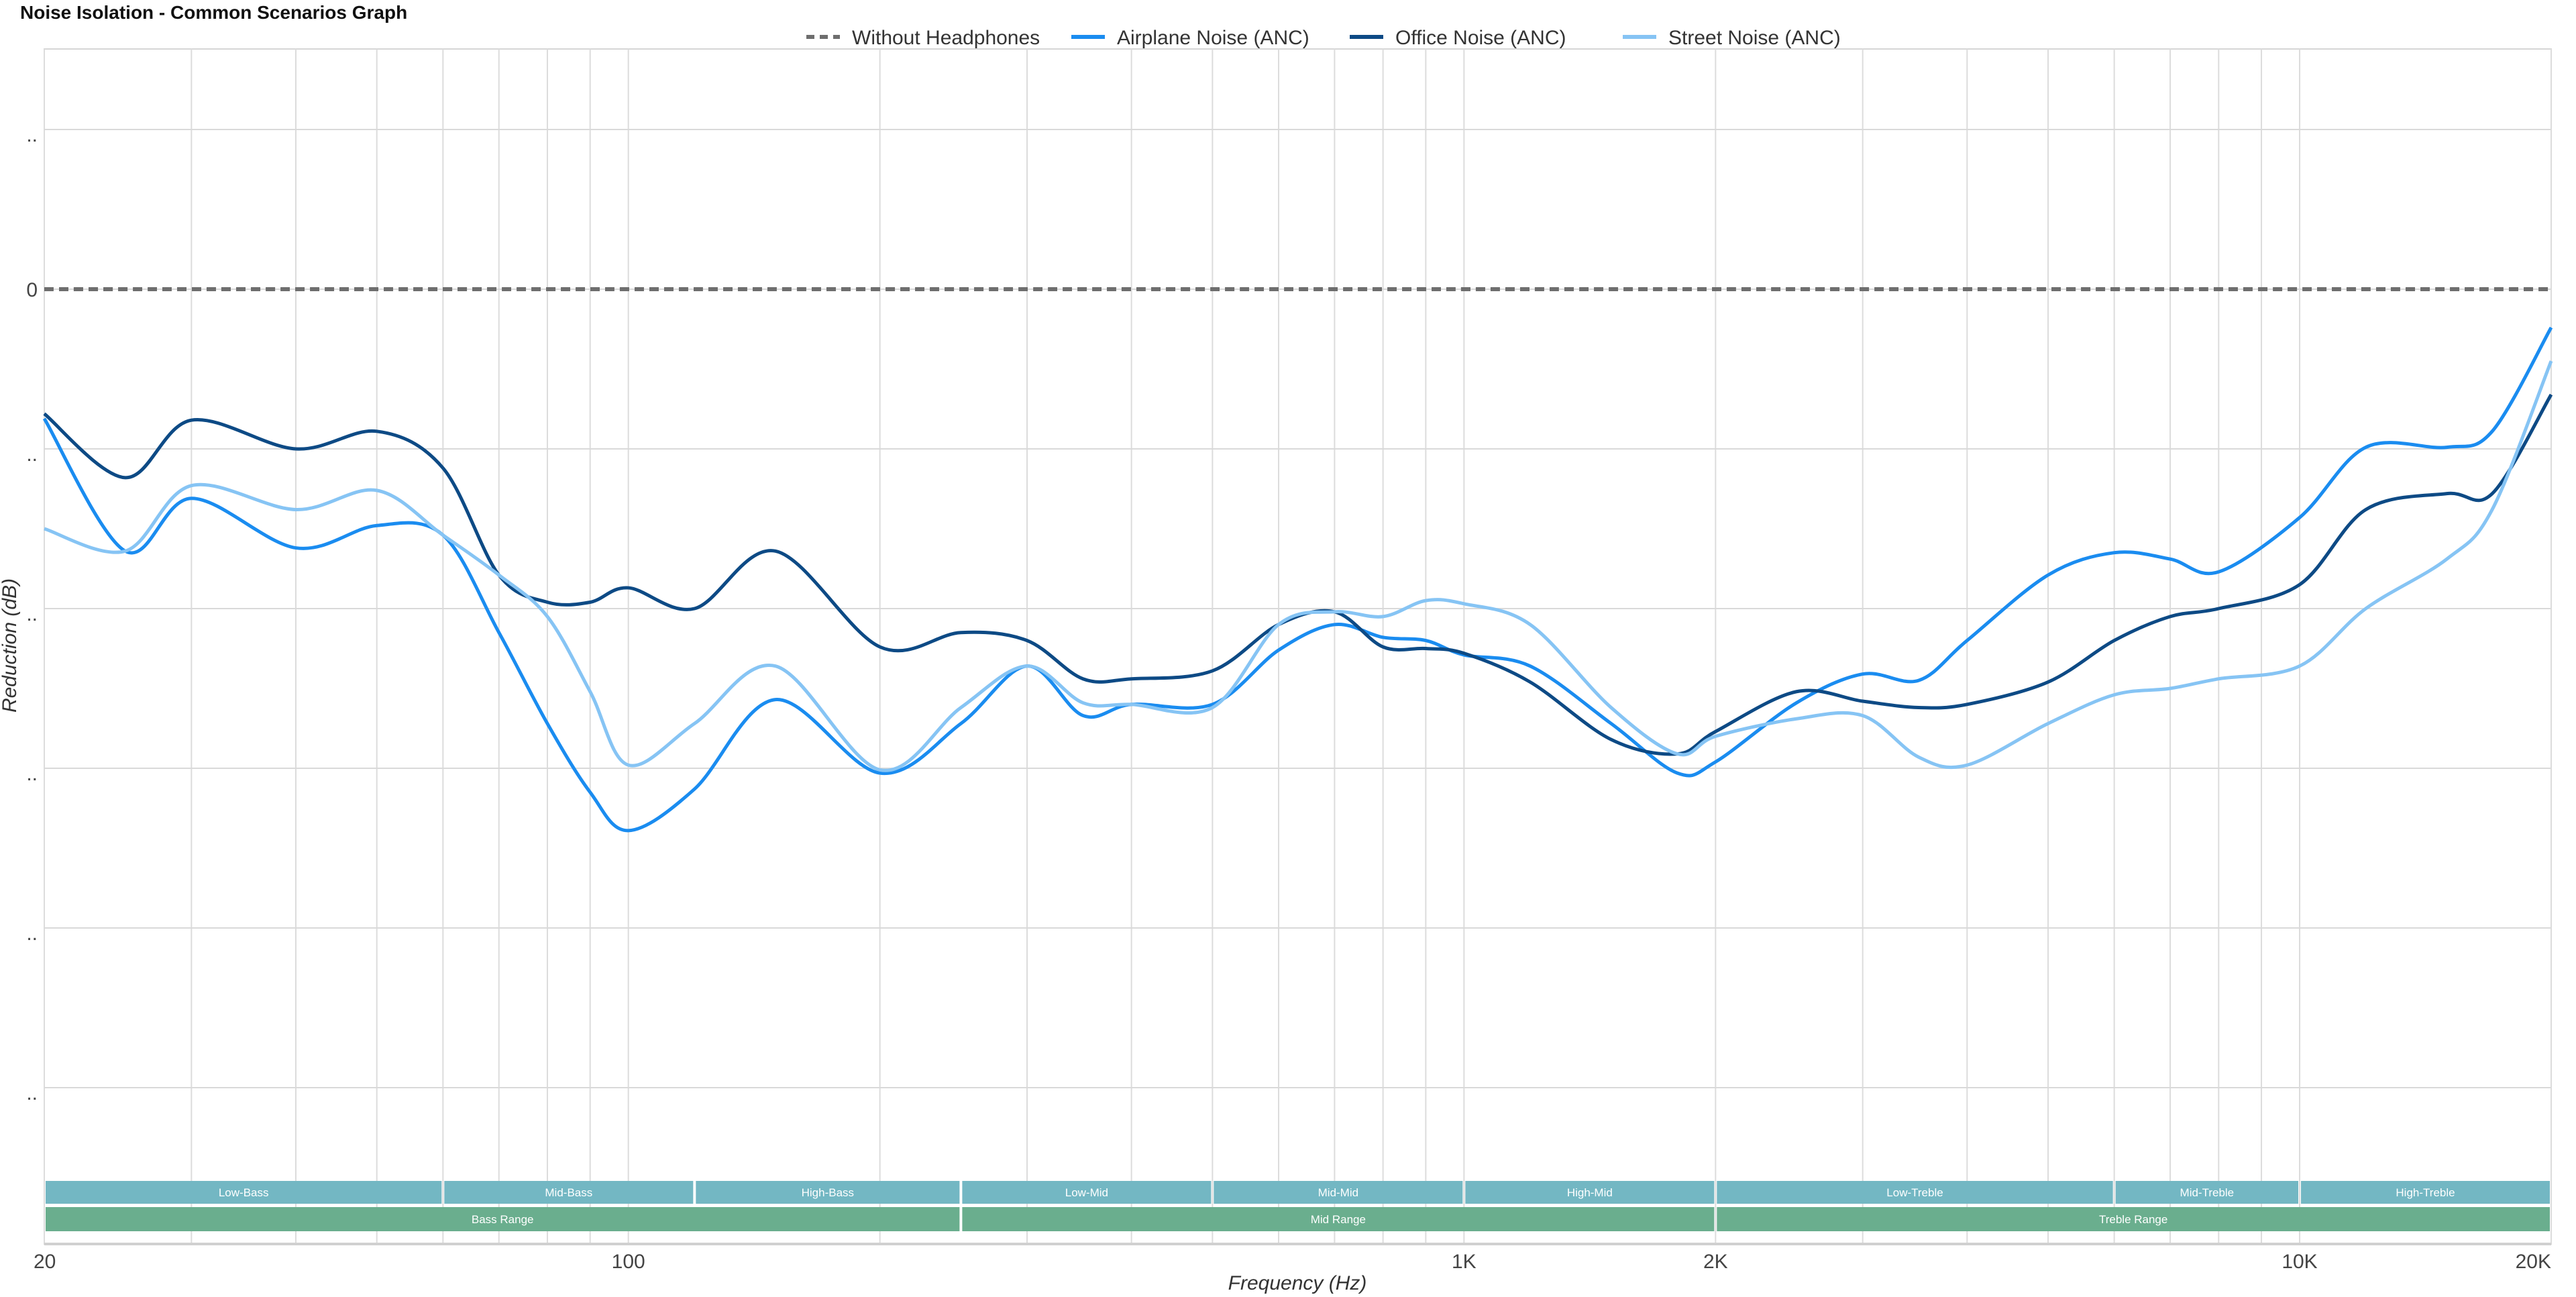  I want to click on y-axis-label: Reduction (dB), so click(10, 645).